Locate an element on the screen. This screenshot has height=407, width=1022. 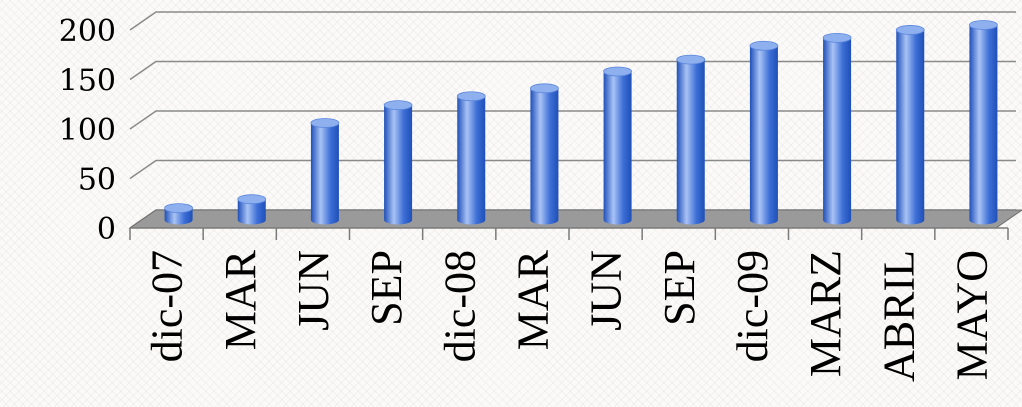
axes is located at coordinates (569, 233).